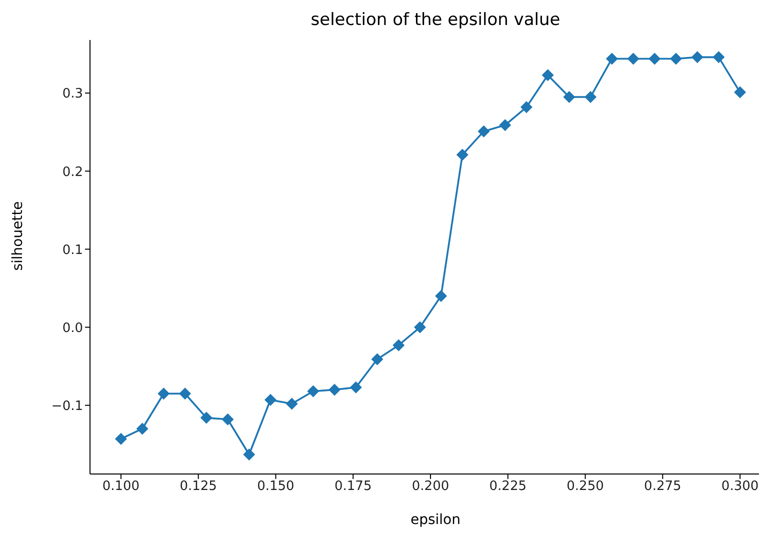  What do you see at coordinates (431, 486) in the screenshot?
I see `x-tick-label: 0.200` at bounding box center [431, 486].